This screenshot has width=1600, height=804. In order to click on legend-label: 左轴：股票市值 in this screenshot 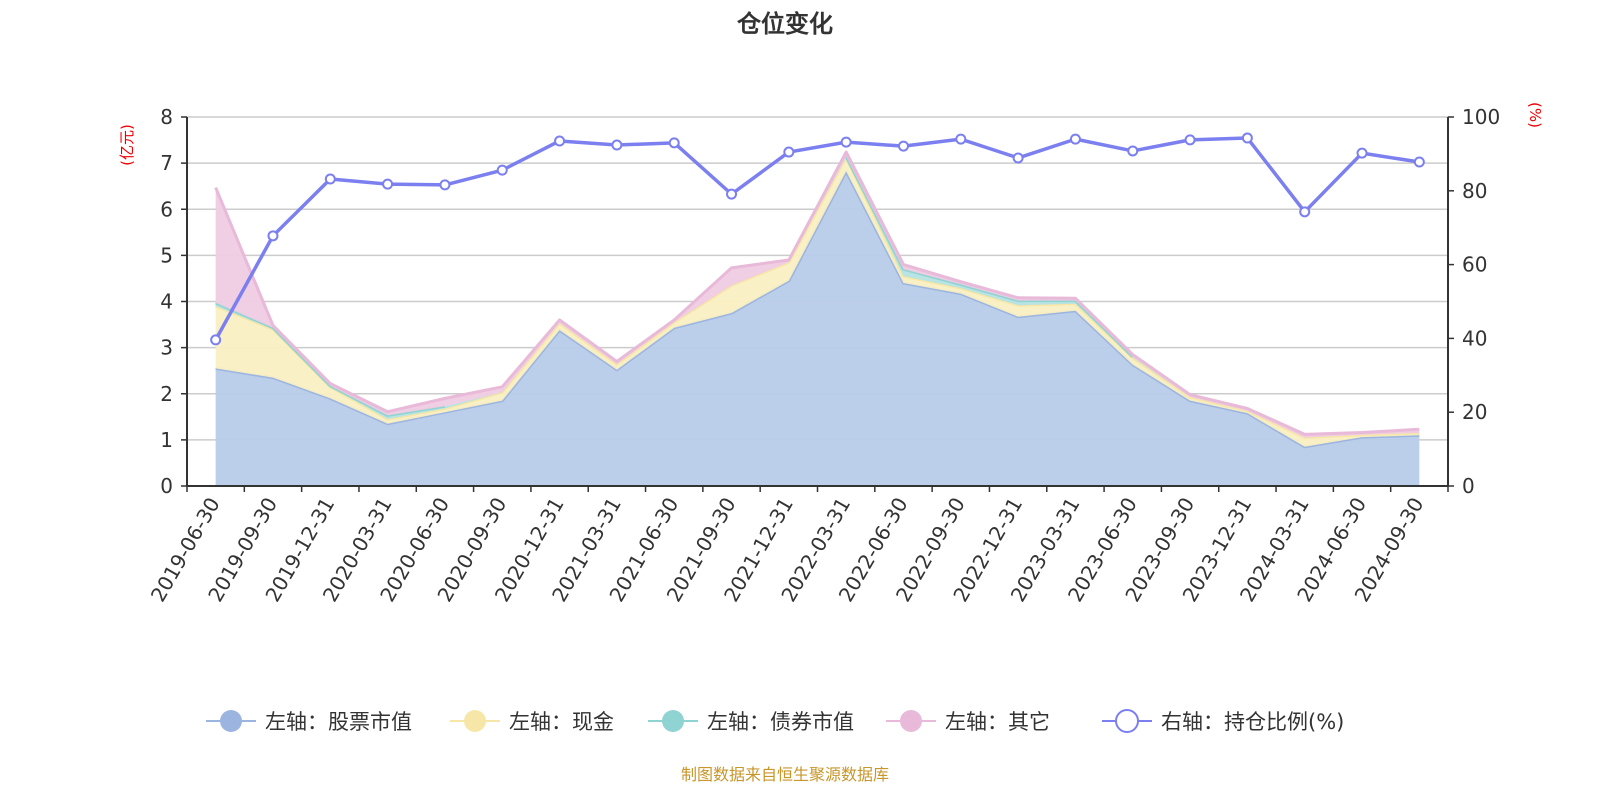, I will do `click(338, 722)`.